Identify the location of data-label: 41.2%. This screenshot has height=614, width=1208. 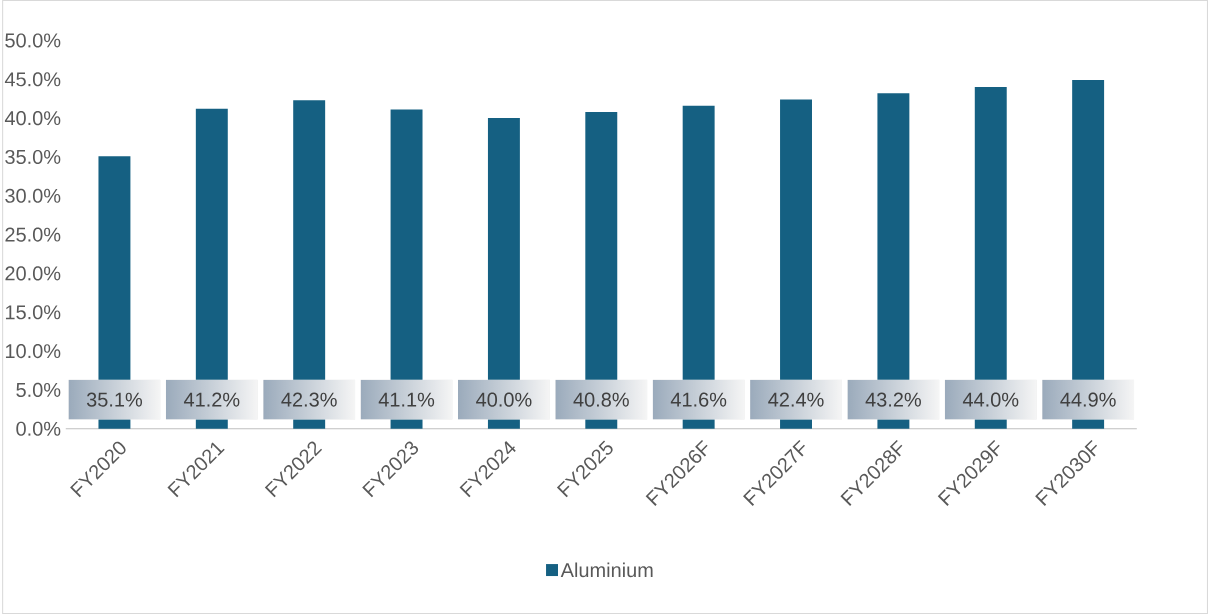
(211, 399).